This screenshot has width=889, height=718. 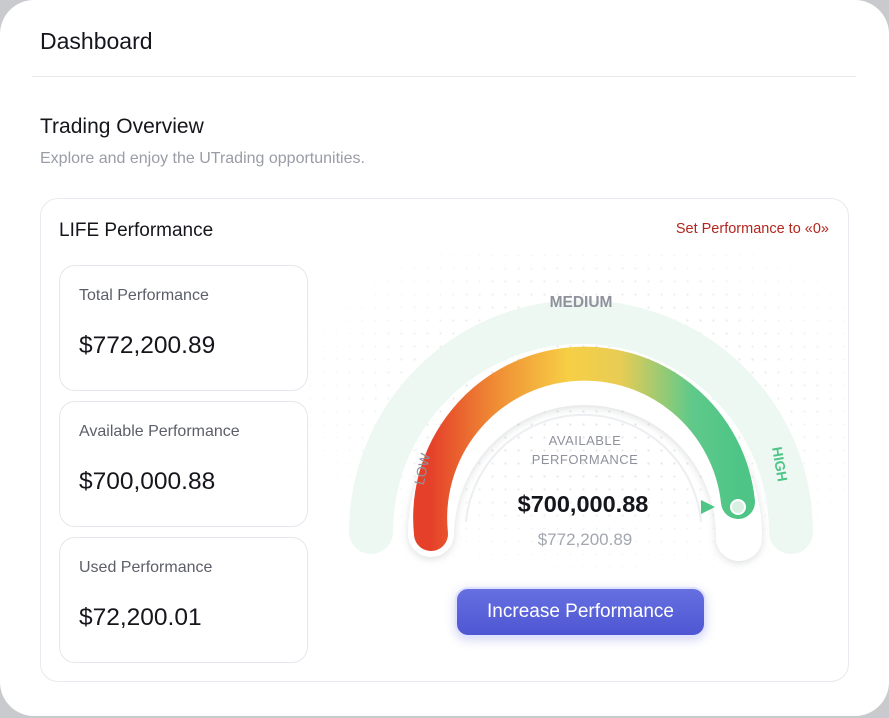 What do you see at coordinates (136, 230) in the screenshot?
I see `card-title: LIFE Performance` at bounding box center [136, 230].